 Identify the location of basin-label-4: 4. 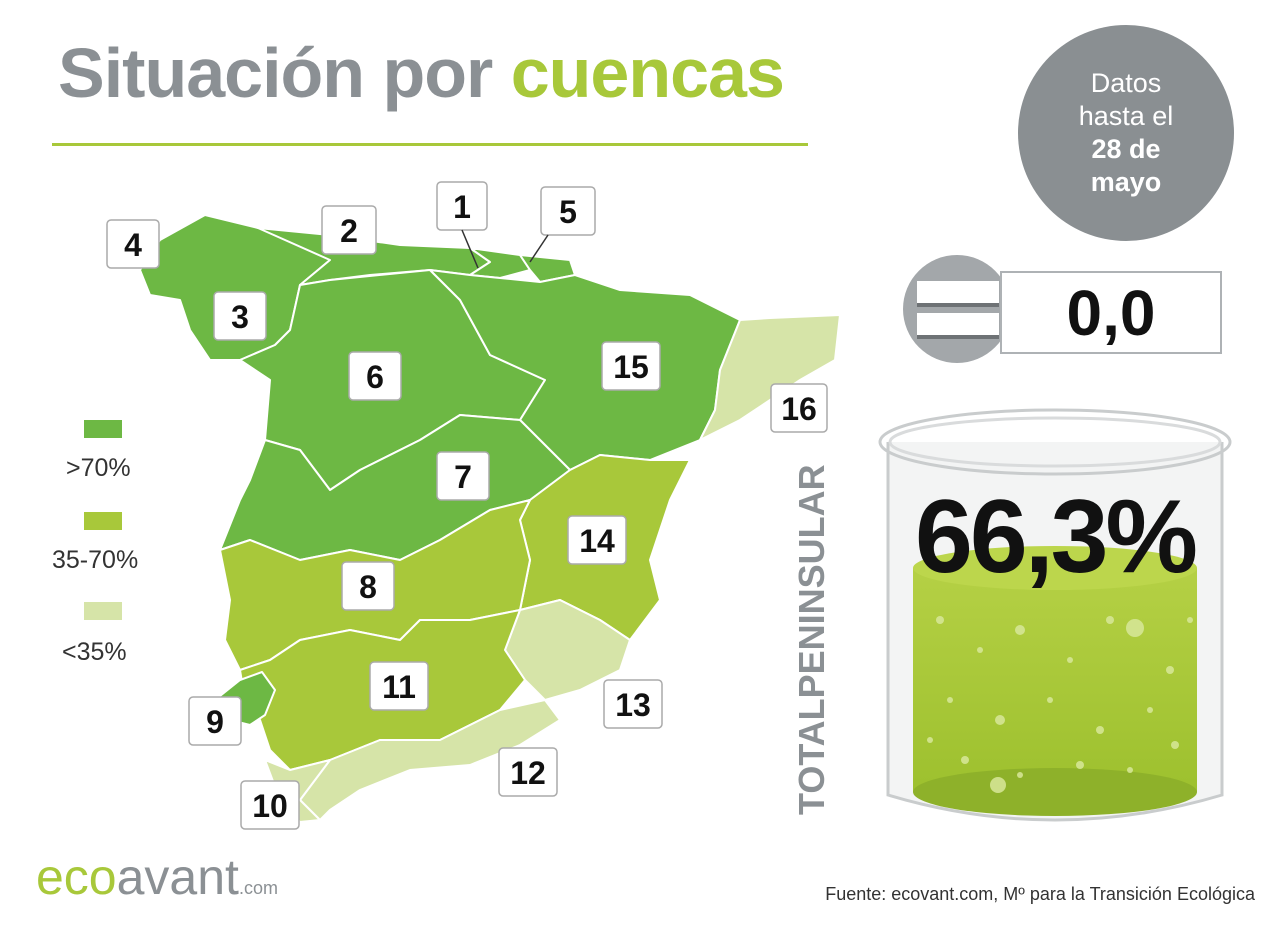
(133, 244).